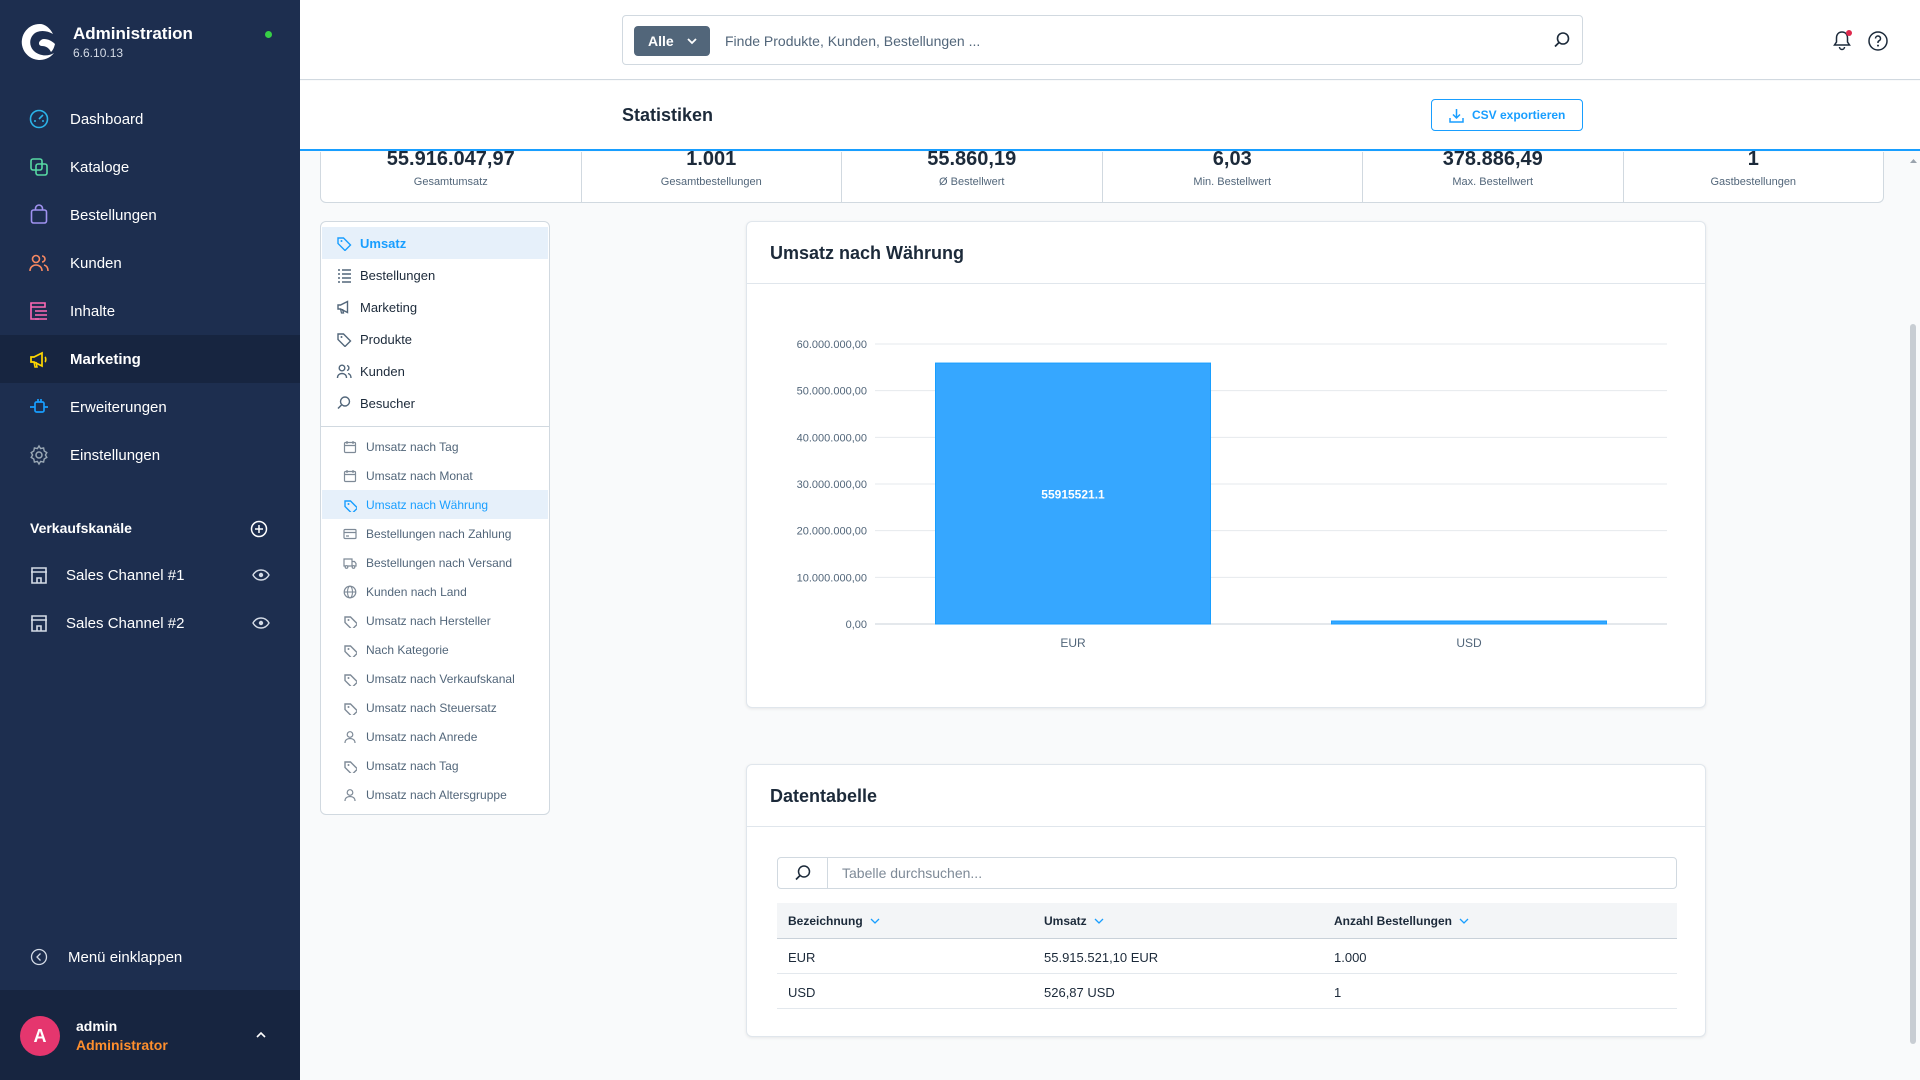 This screenshot has width=1920, height=1080. I want to click on calendar-icon, so click(350, 446).